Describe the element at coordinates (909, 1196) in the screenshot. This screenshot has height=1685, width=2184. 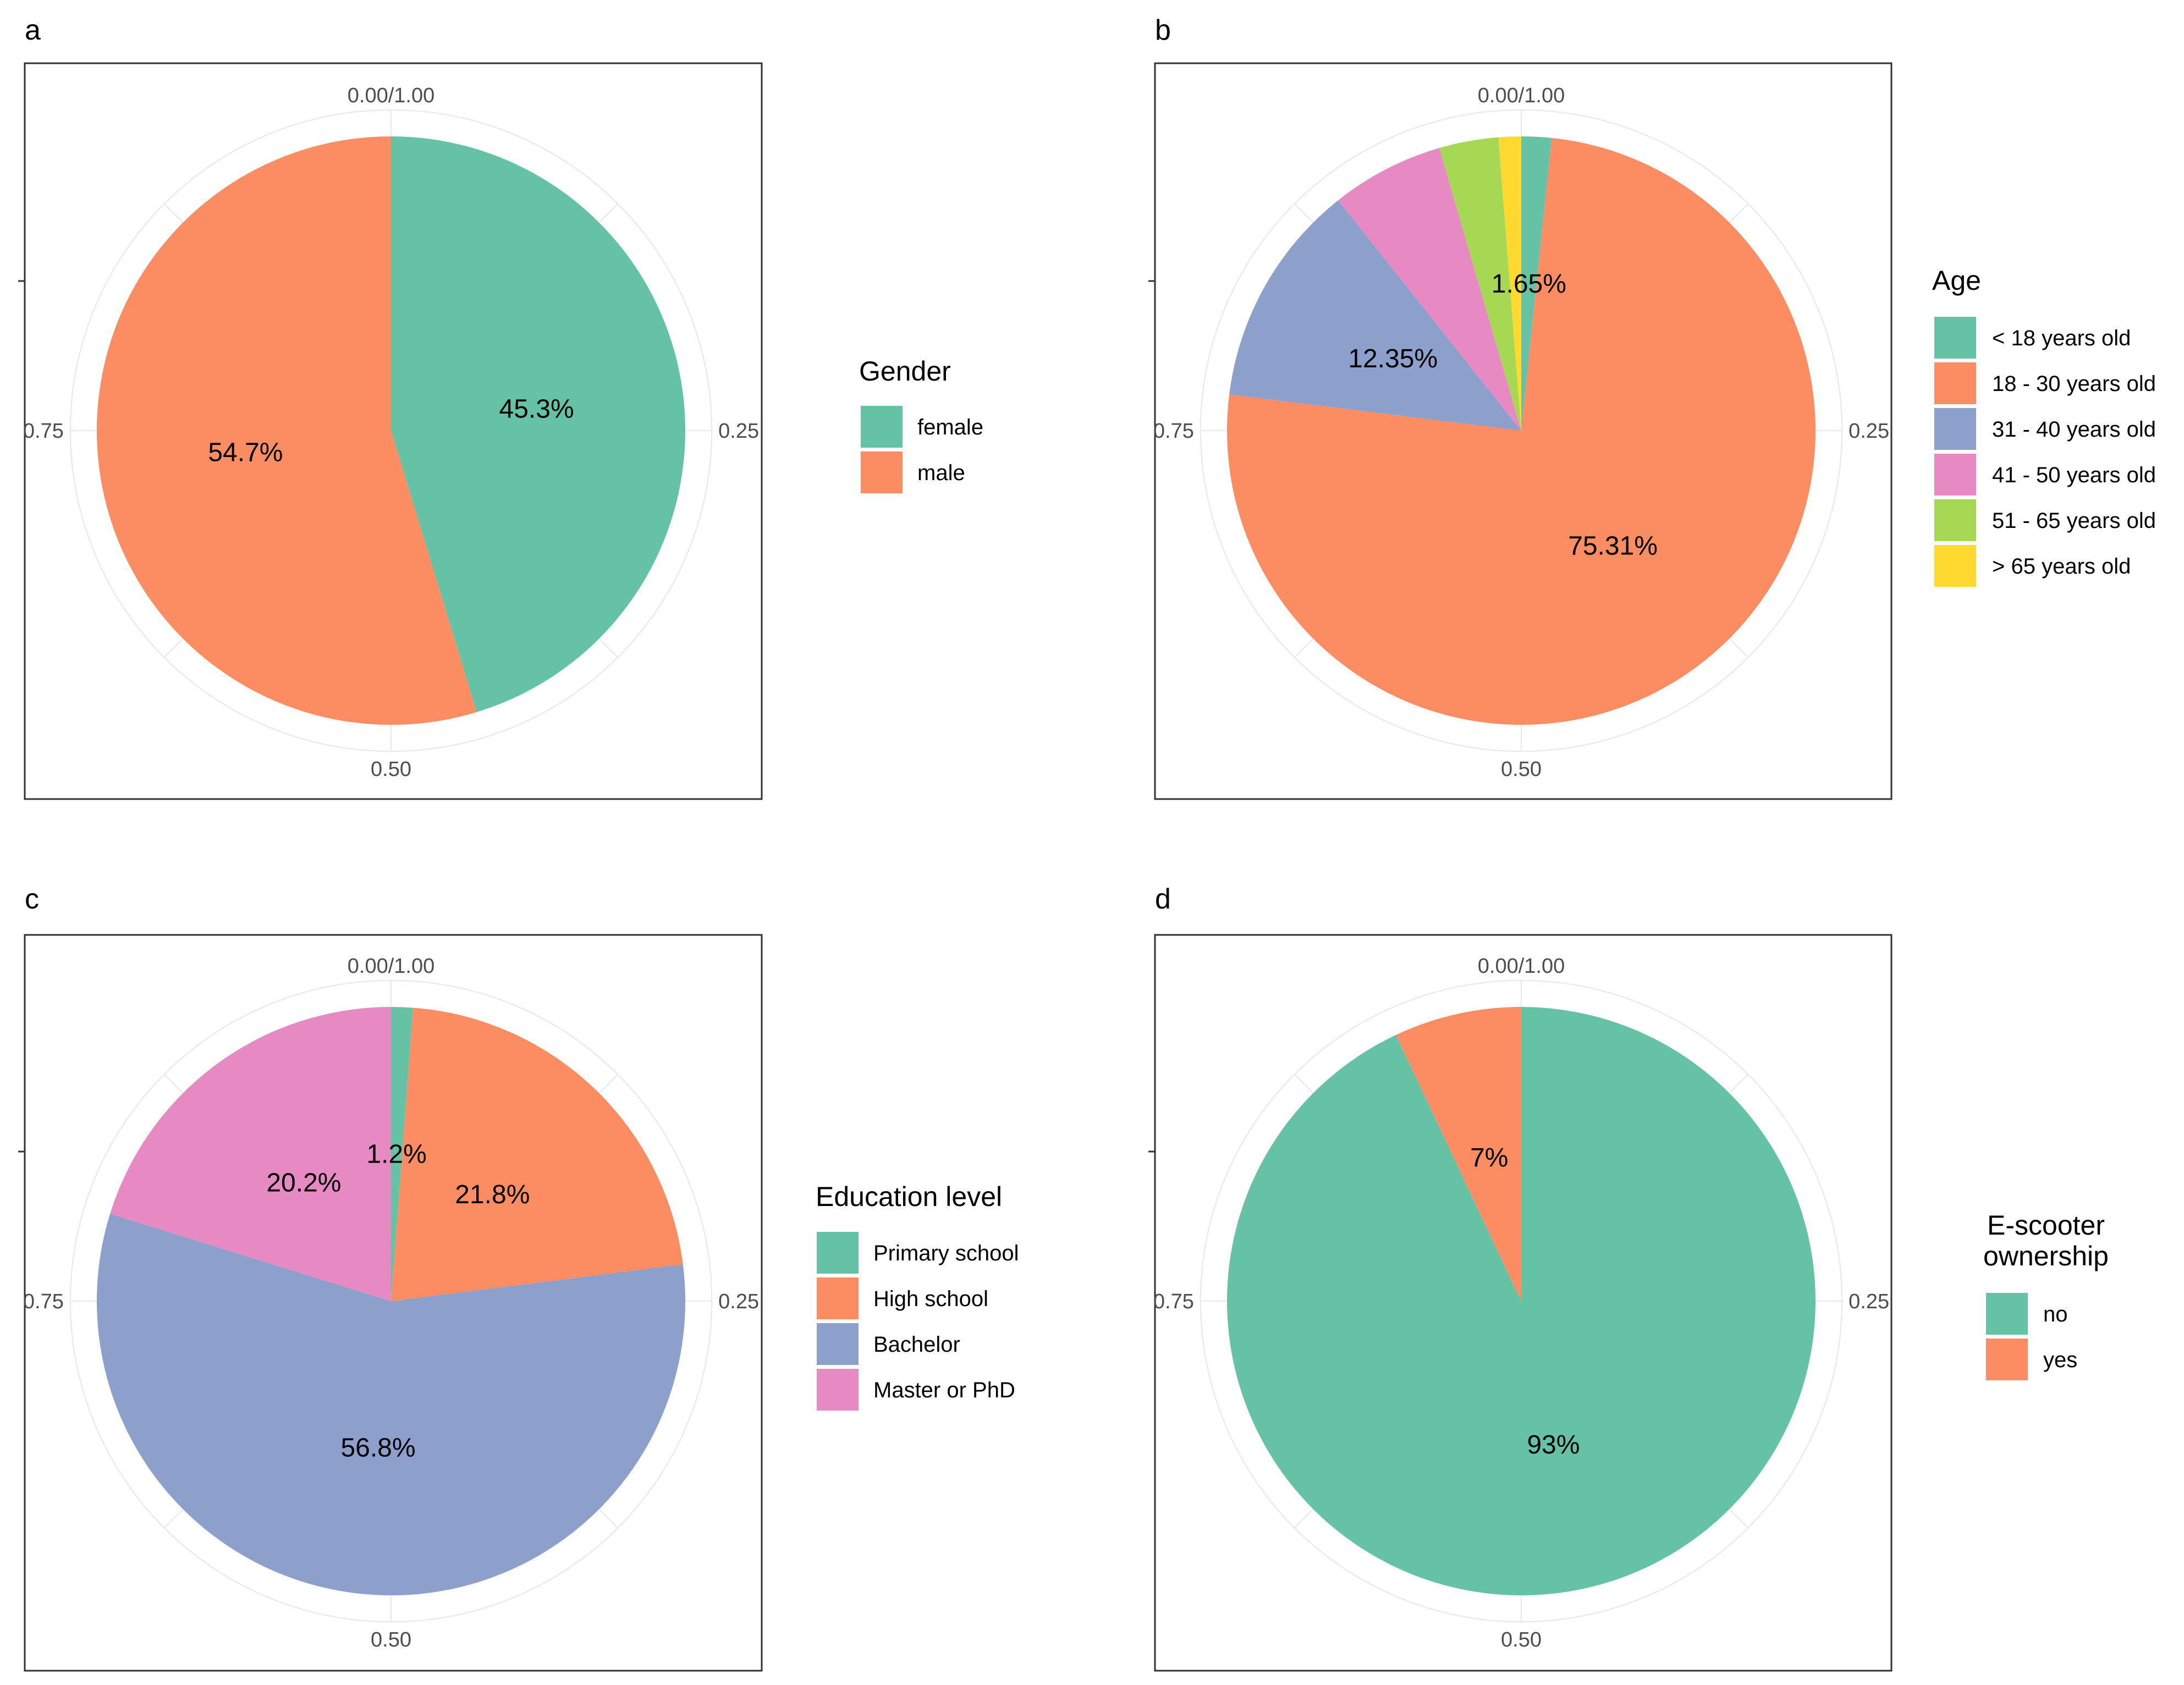
I see `legend-title: Education level` at that location.